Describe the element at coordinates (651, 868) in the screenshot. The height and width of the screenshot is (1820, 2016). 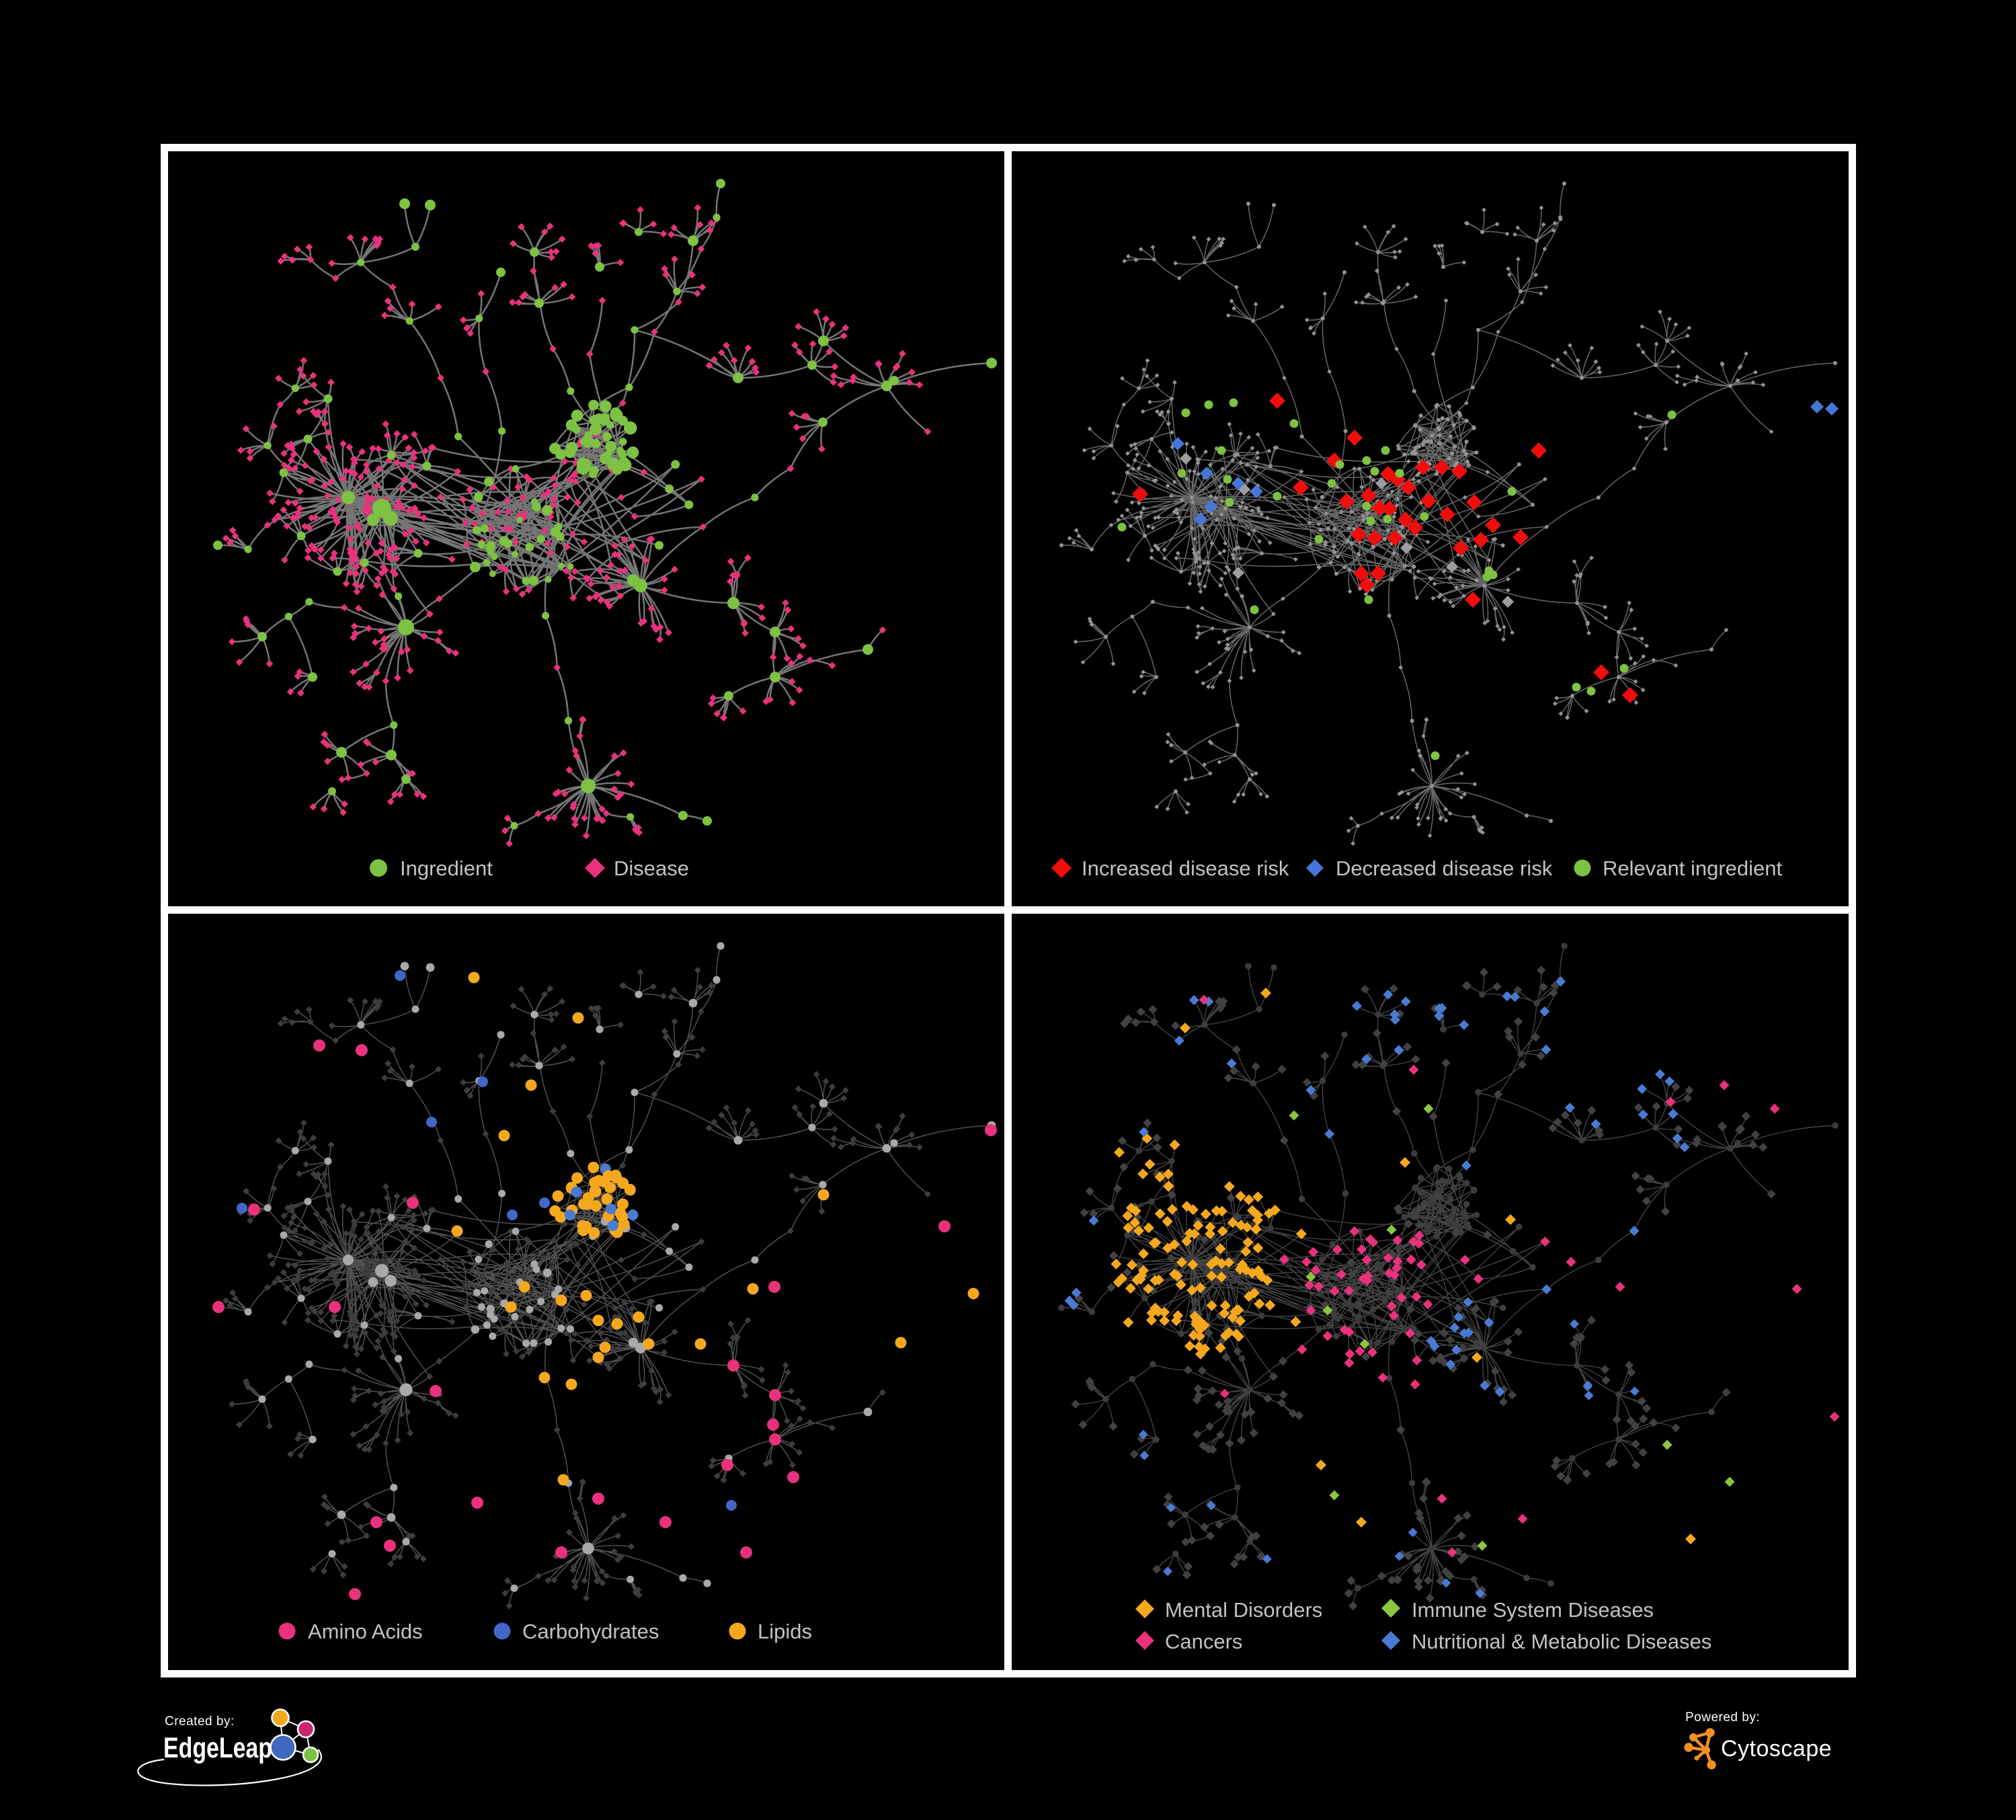
I see `svg-text: Disease` at that location.